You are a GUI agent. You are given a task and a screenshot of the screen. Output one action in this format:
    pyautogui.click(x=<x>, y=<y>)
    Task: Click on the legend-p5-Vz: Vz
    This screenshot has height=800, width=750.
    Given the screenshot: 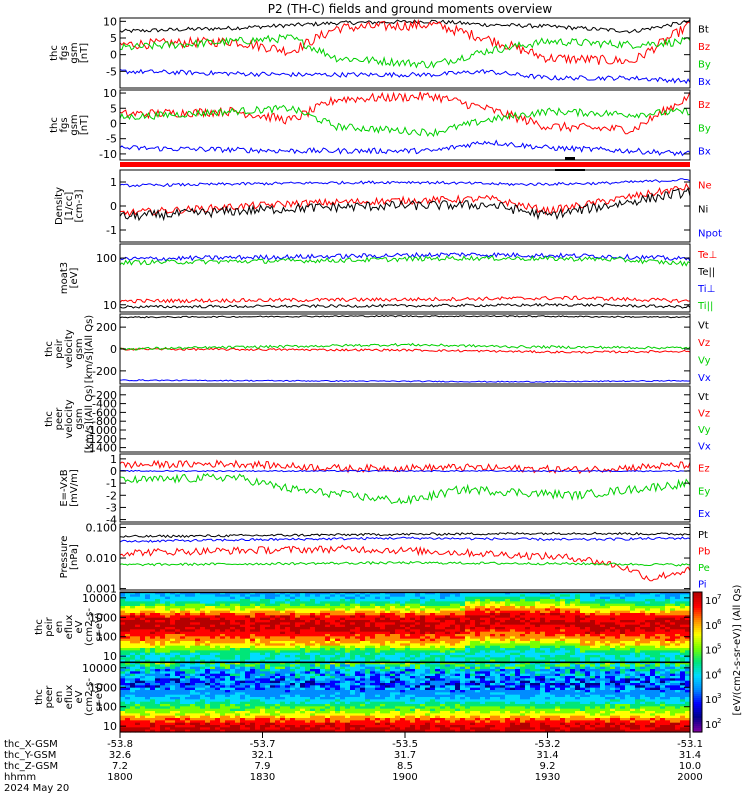 What is the action you would take?
    pyautogui.click(x=704, y=343)
    